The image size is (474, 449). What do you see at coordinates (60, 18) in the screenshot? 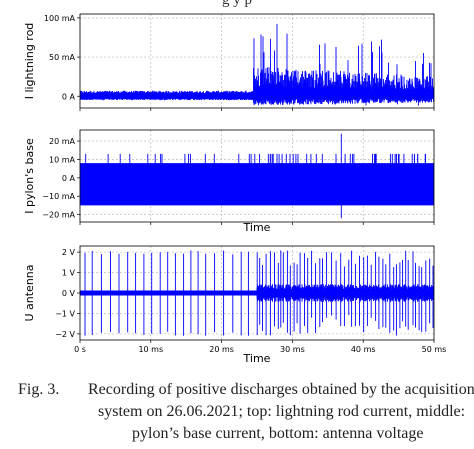
I see `y-tick-label: 100 mA` at bounding box center [60, 18].